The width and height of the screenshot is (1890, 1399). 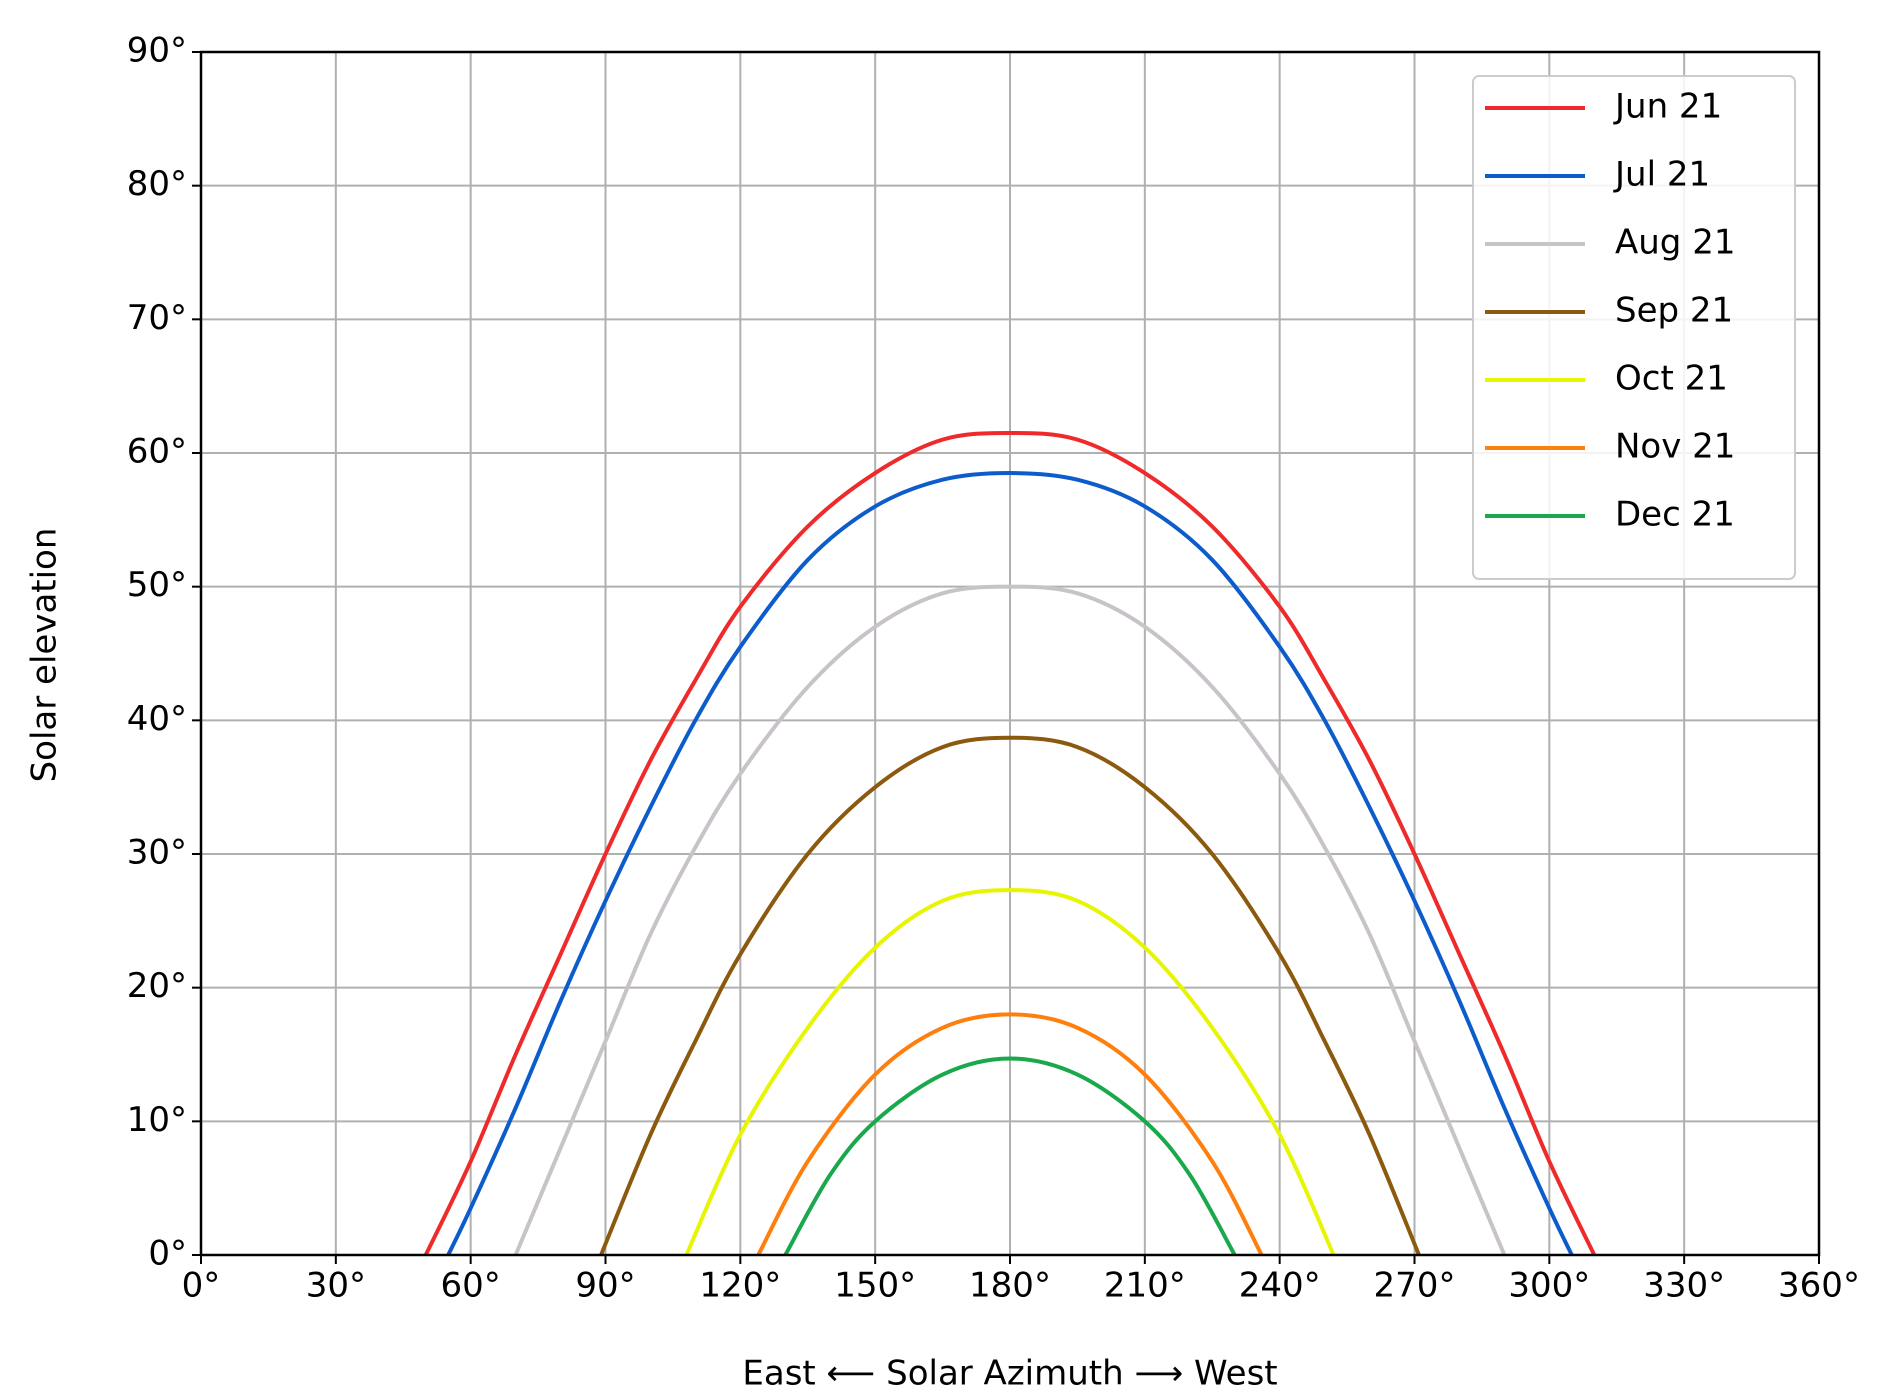 I want to click on x-tick-label: 240°, so click(x=1280, y=1286).